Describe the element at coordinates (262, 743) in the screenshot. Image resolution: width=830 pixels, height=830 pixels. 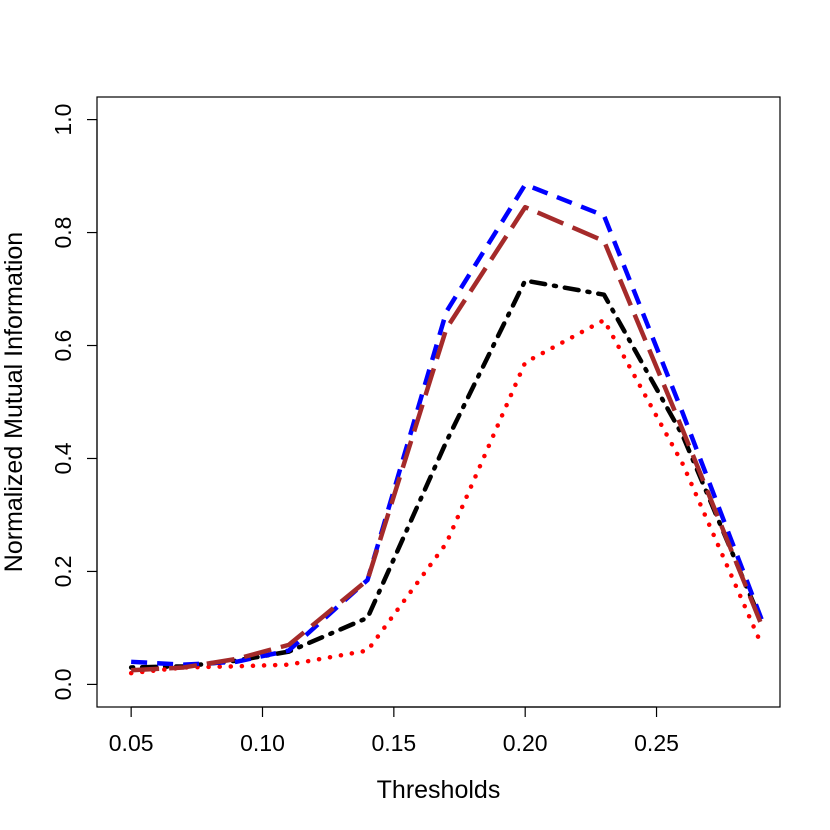
I see `x-tick-label: 0.10` at that location.